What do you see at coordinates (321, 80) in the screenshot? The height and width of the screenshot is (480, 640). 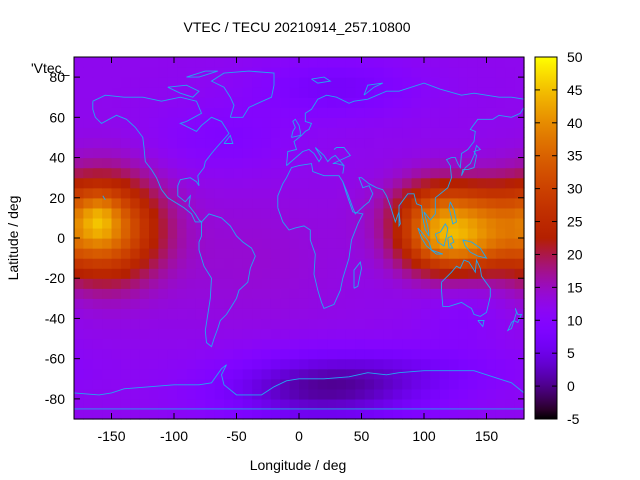 I see `coastline` at bounding box center [321, 80].